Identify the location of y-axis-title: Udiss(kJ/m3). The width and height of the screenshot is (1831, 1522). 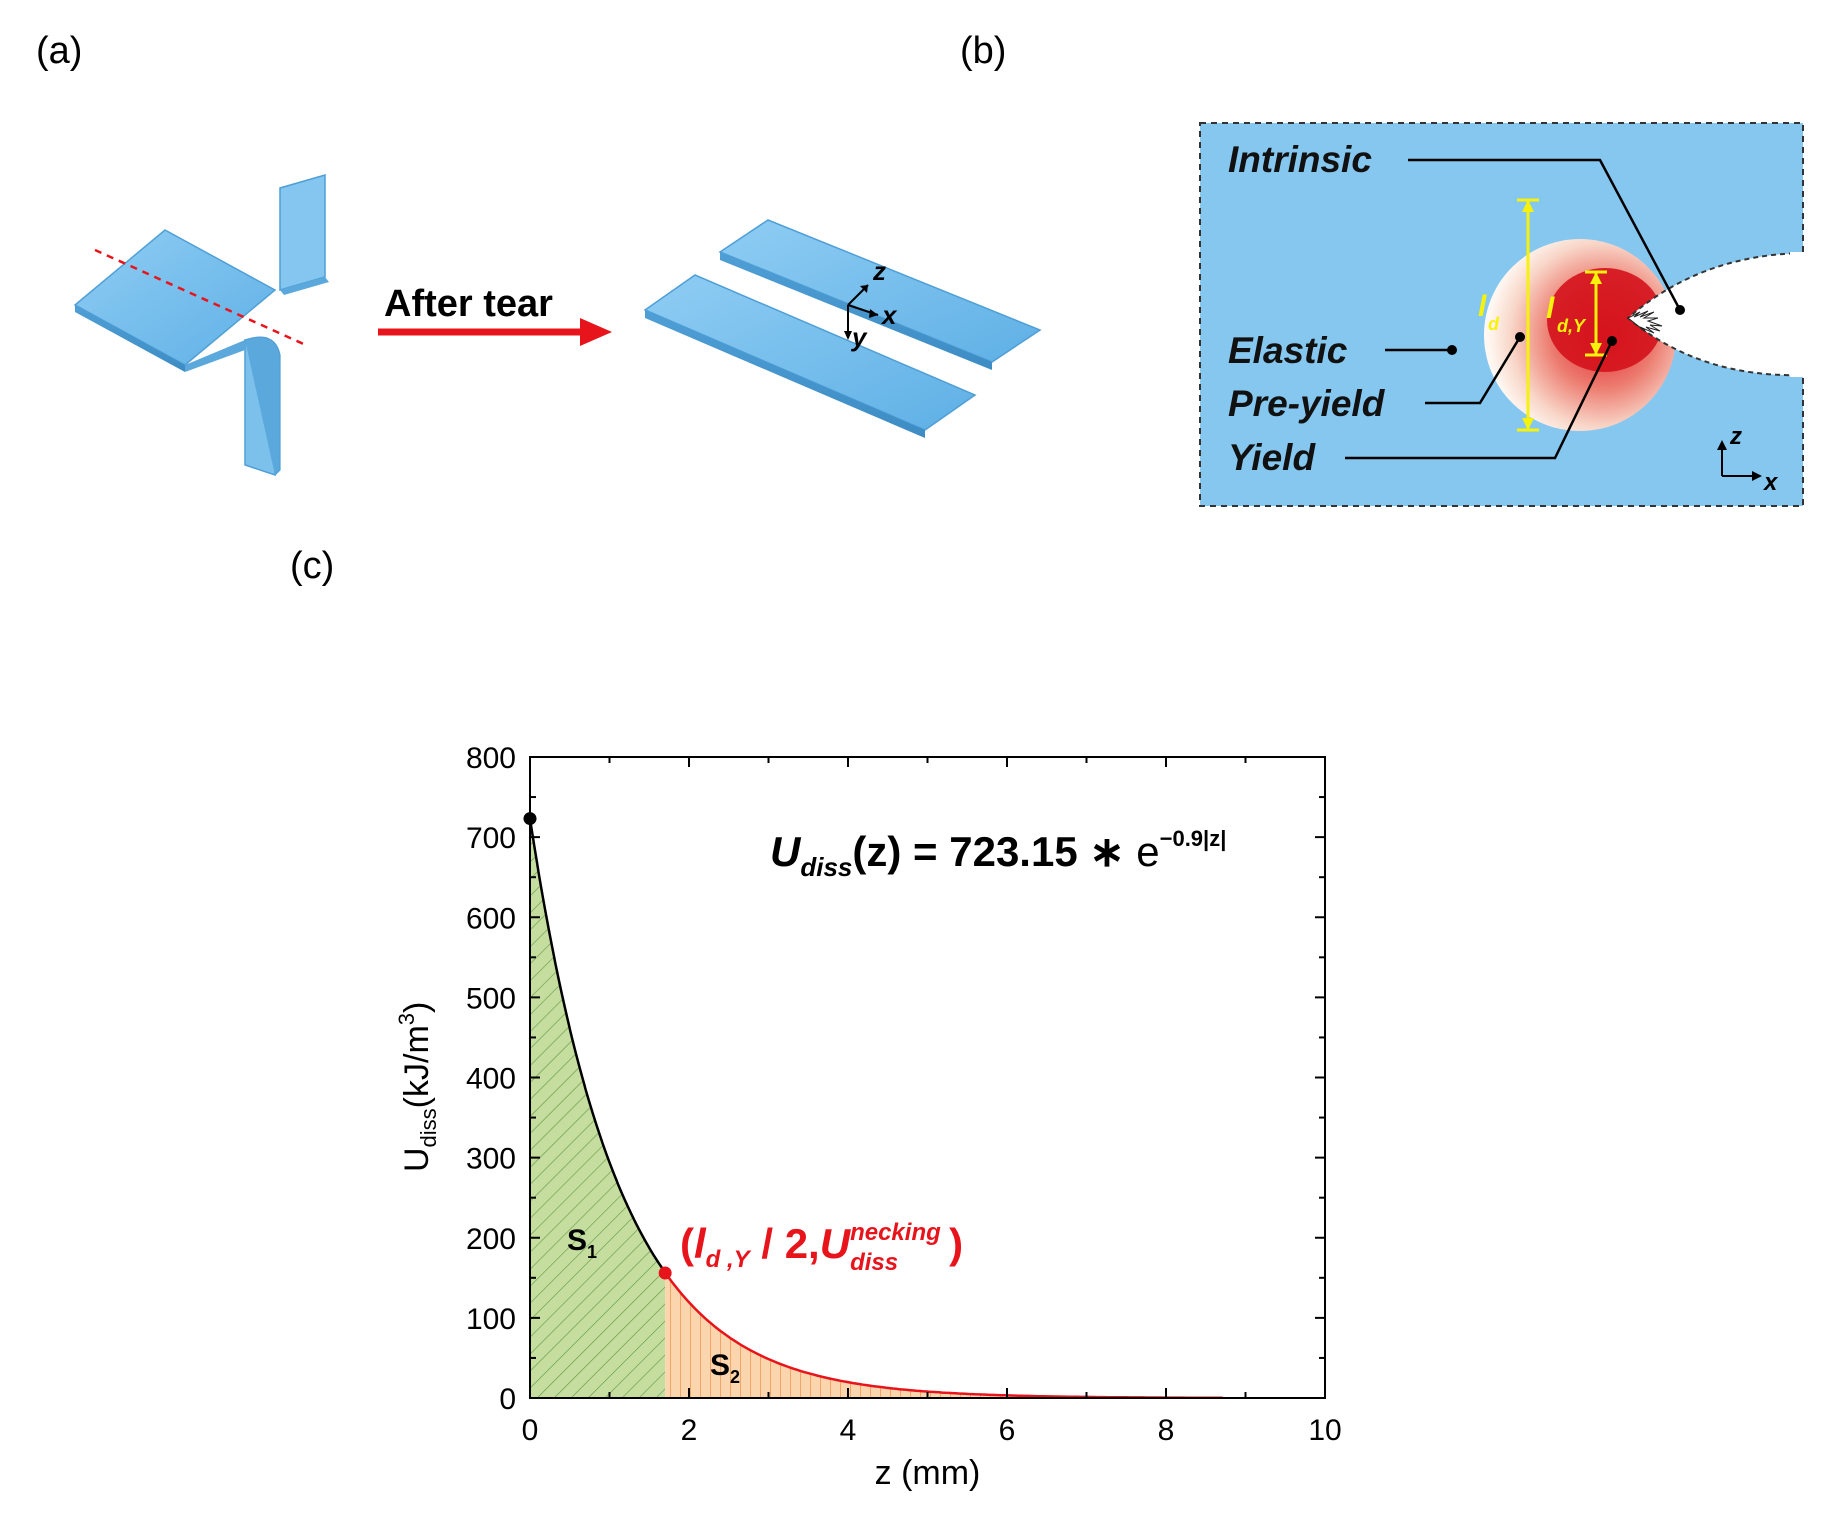
(417, 1087).